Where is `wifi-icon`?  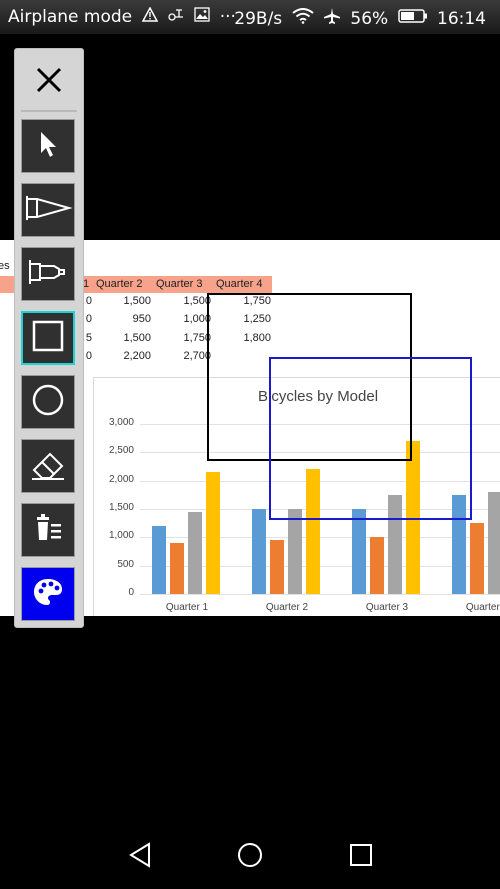 wifi-icon is located at coordinates (302, 18).